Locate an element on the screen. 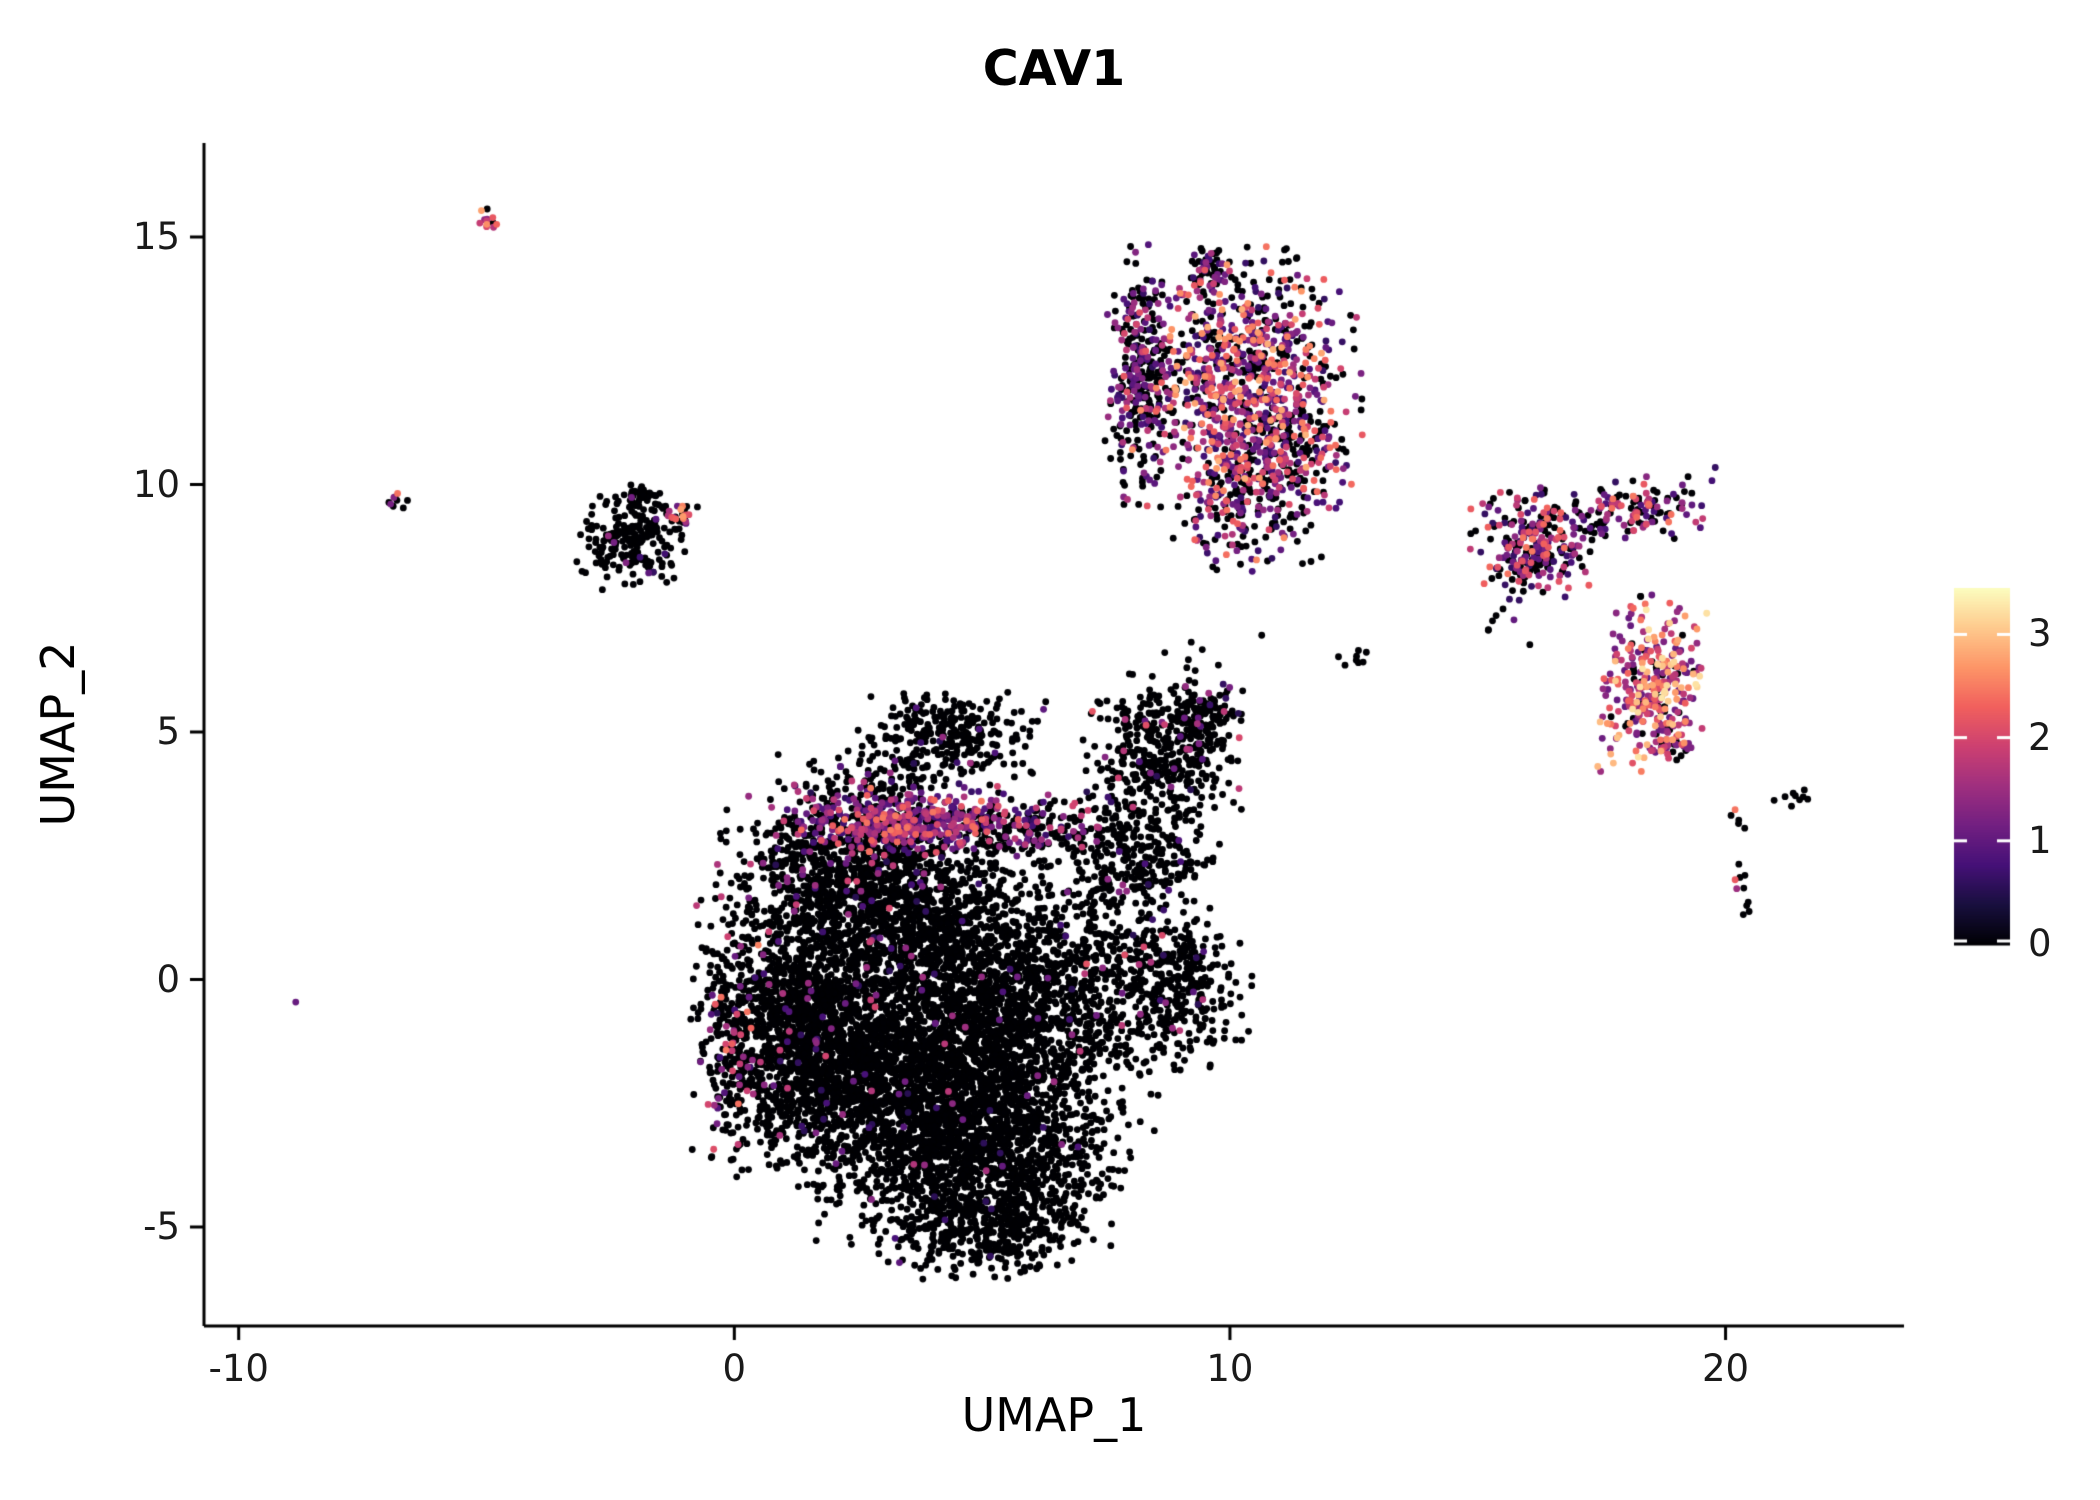 This screenshot has width=2100, height=1500. colorbar-tick-label: 1 is located at coordinates (2040, 840).